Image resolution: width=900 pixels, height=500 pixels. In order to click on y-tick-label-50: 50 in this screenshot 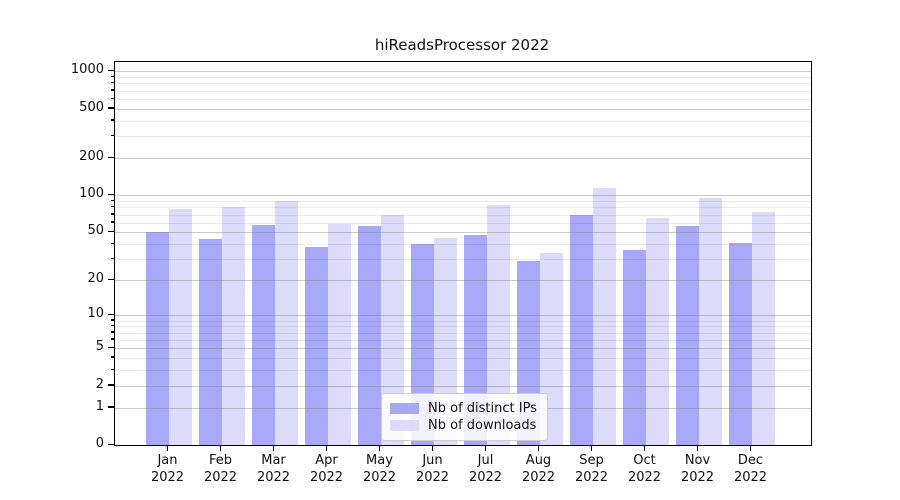, I will do `click(95, 231)`.